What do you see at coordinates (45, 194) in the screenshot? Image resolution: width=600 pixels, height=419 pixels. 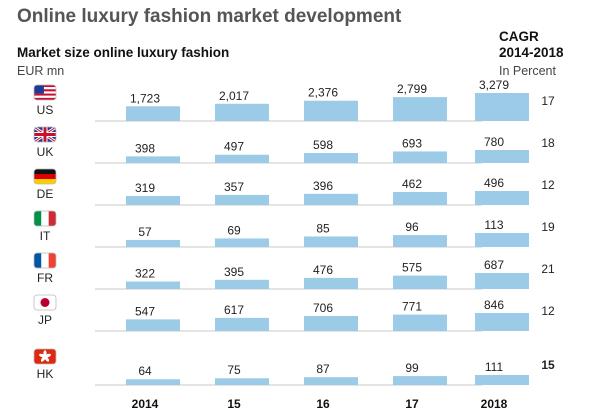 I see `country-label: DE` at bounding box center [45, 194].